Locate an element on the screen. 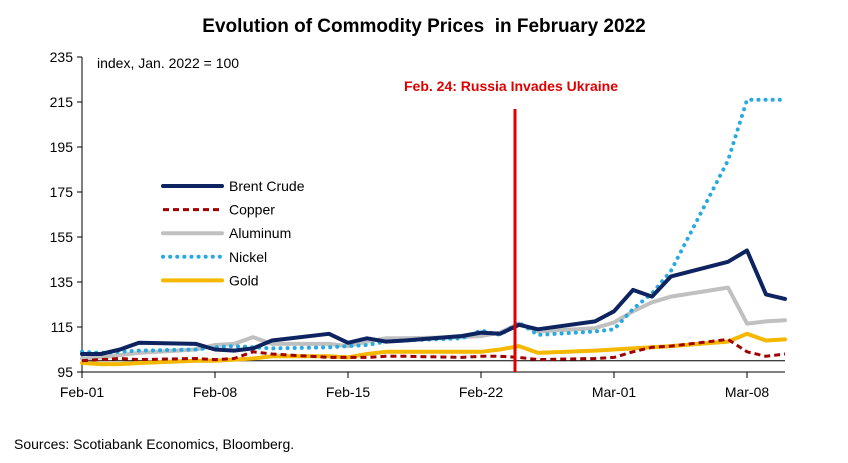  legend-label: Gold is located at coordinates (244, 280).